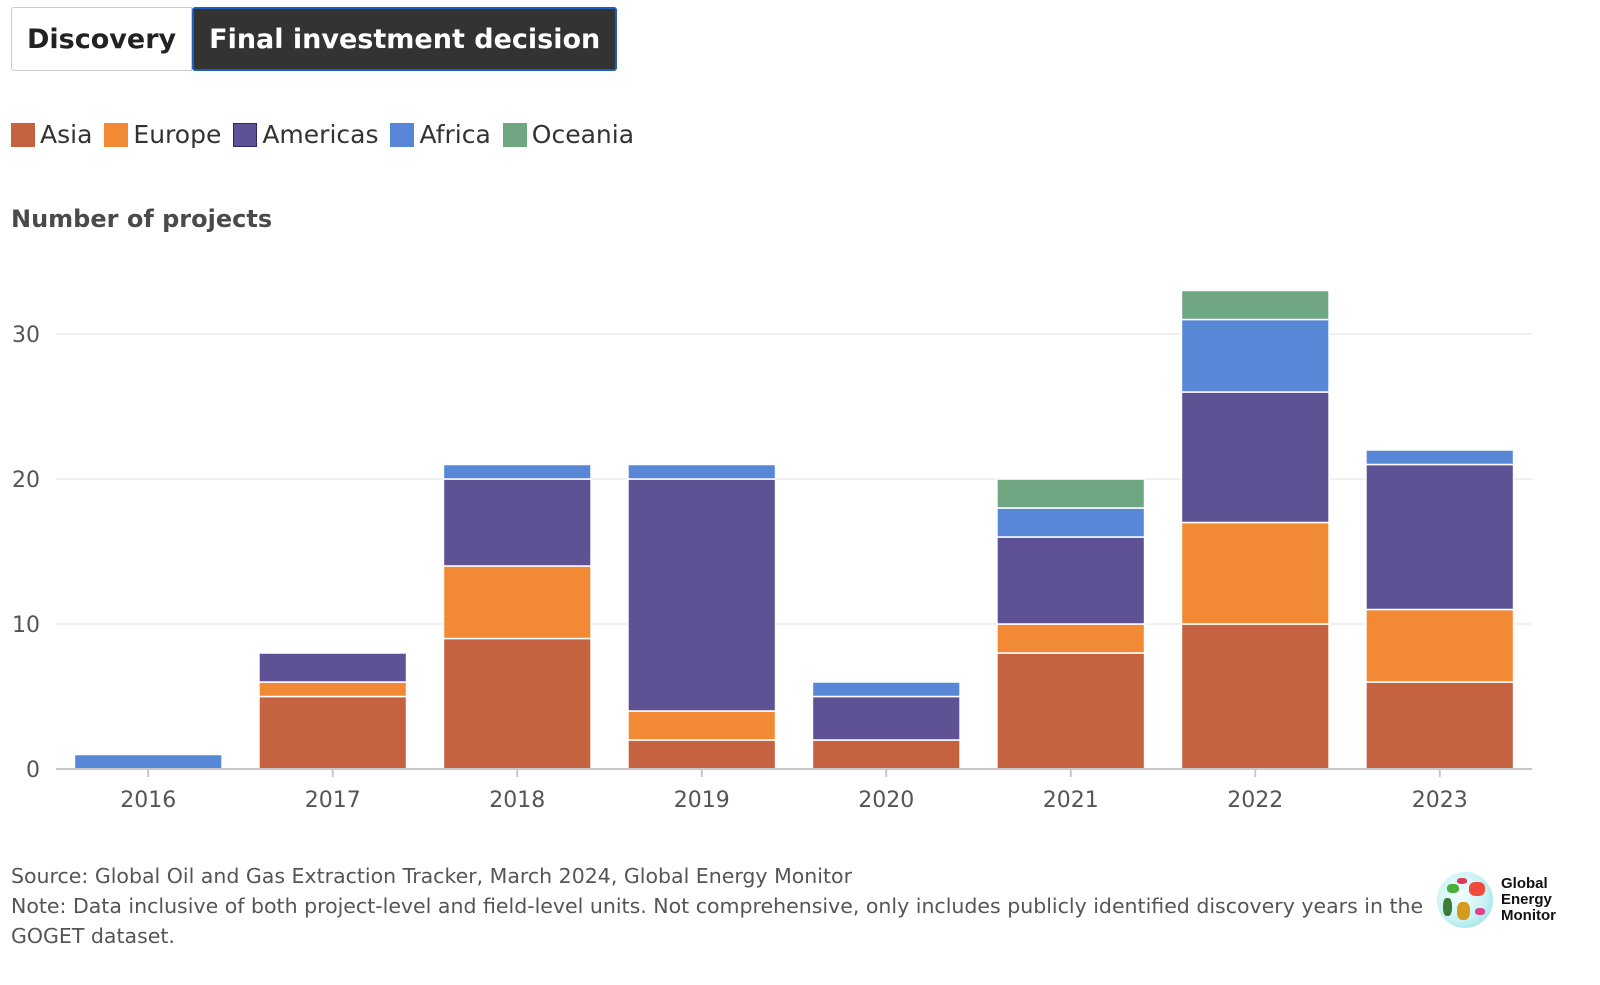 This screenshot has width=1600, height=985. I want to click on y-axis-title: Number of projects, so click(142, 219).